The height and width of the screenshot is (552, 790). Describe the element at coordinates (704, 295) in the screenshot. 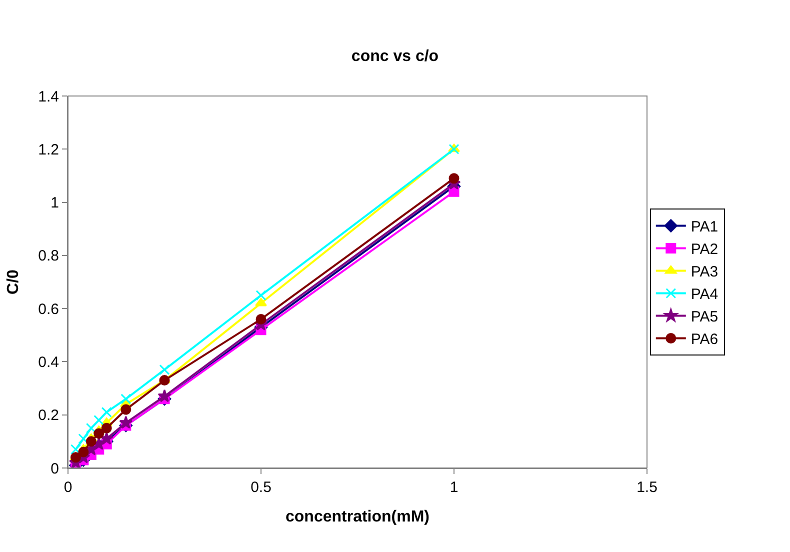

I see `legend-label: PA4` at that location.